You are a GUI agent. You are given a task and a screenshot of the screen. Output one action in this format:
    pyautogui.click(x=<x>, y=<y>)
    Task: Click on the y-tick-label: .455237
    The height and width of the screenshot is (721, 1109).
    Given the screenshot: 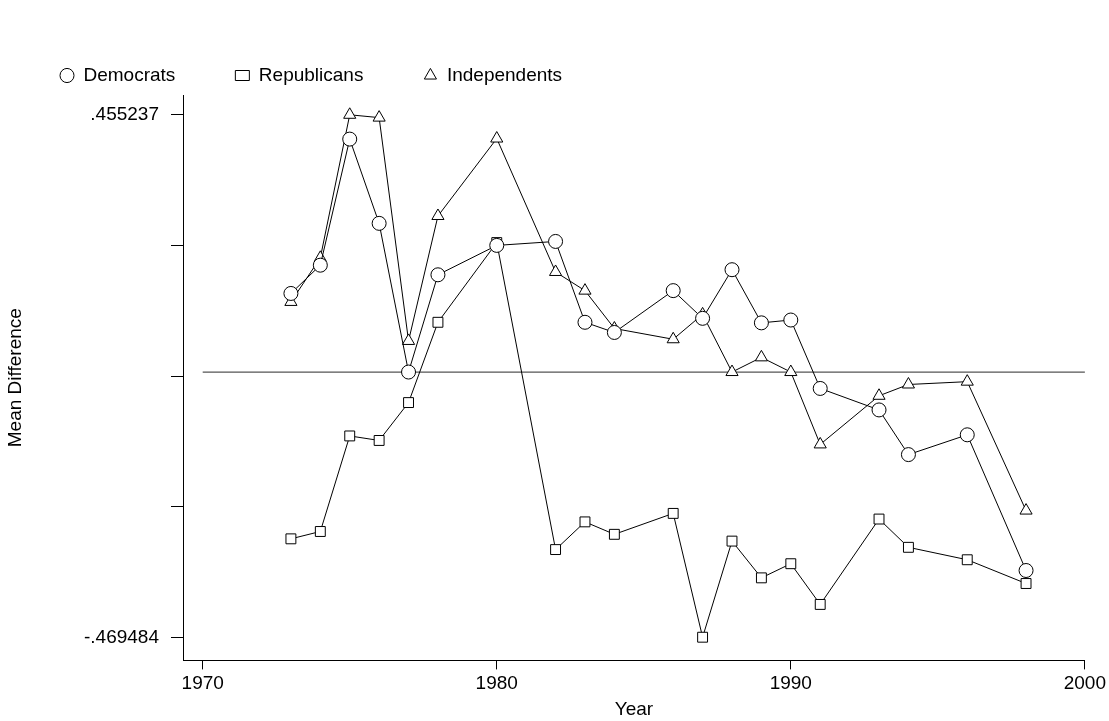 What is the action you would take?
    pyautogui.click(x=124, y=113)
    